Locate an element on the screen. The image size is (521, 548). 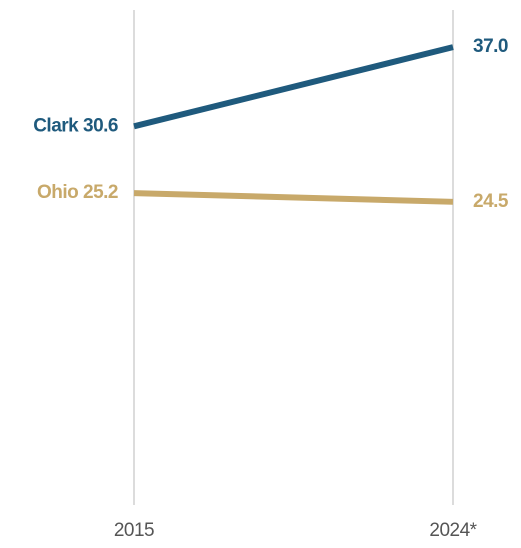
series-name: Clark is located at coordinates (56, 125).